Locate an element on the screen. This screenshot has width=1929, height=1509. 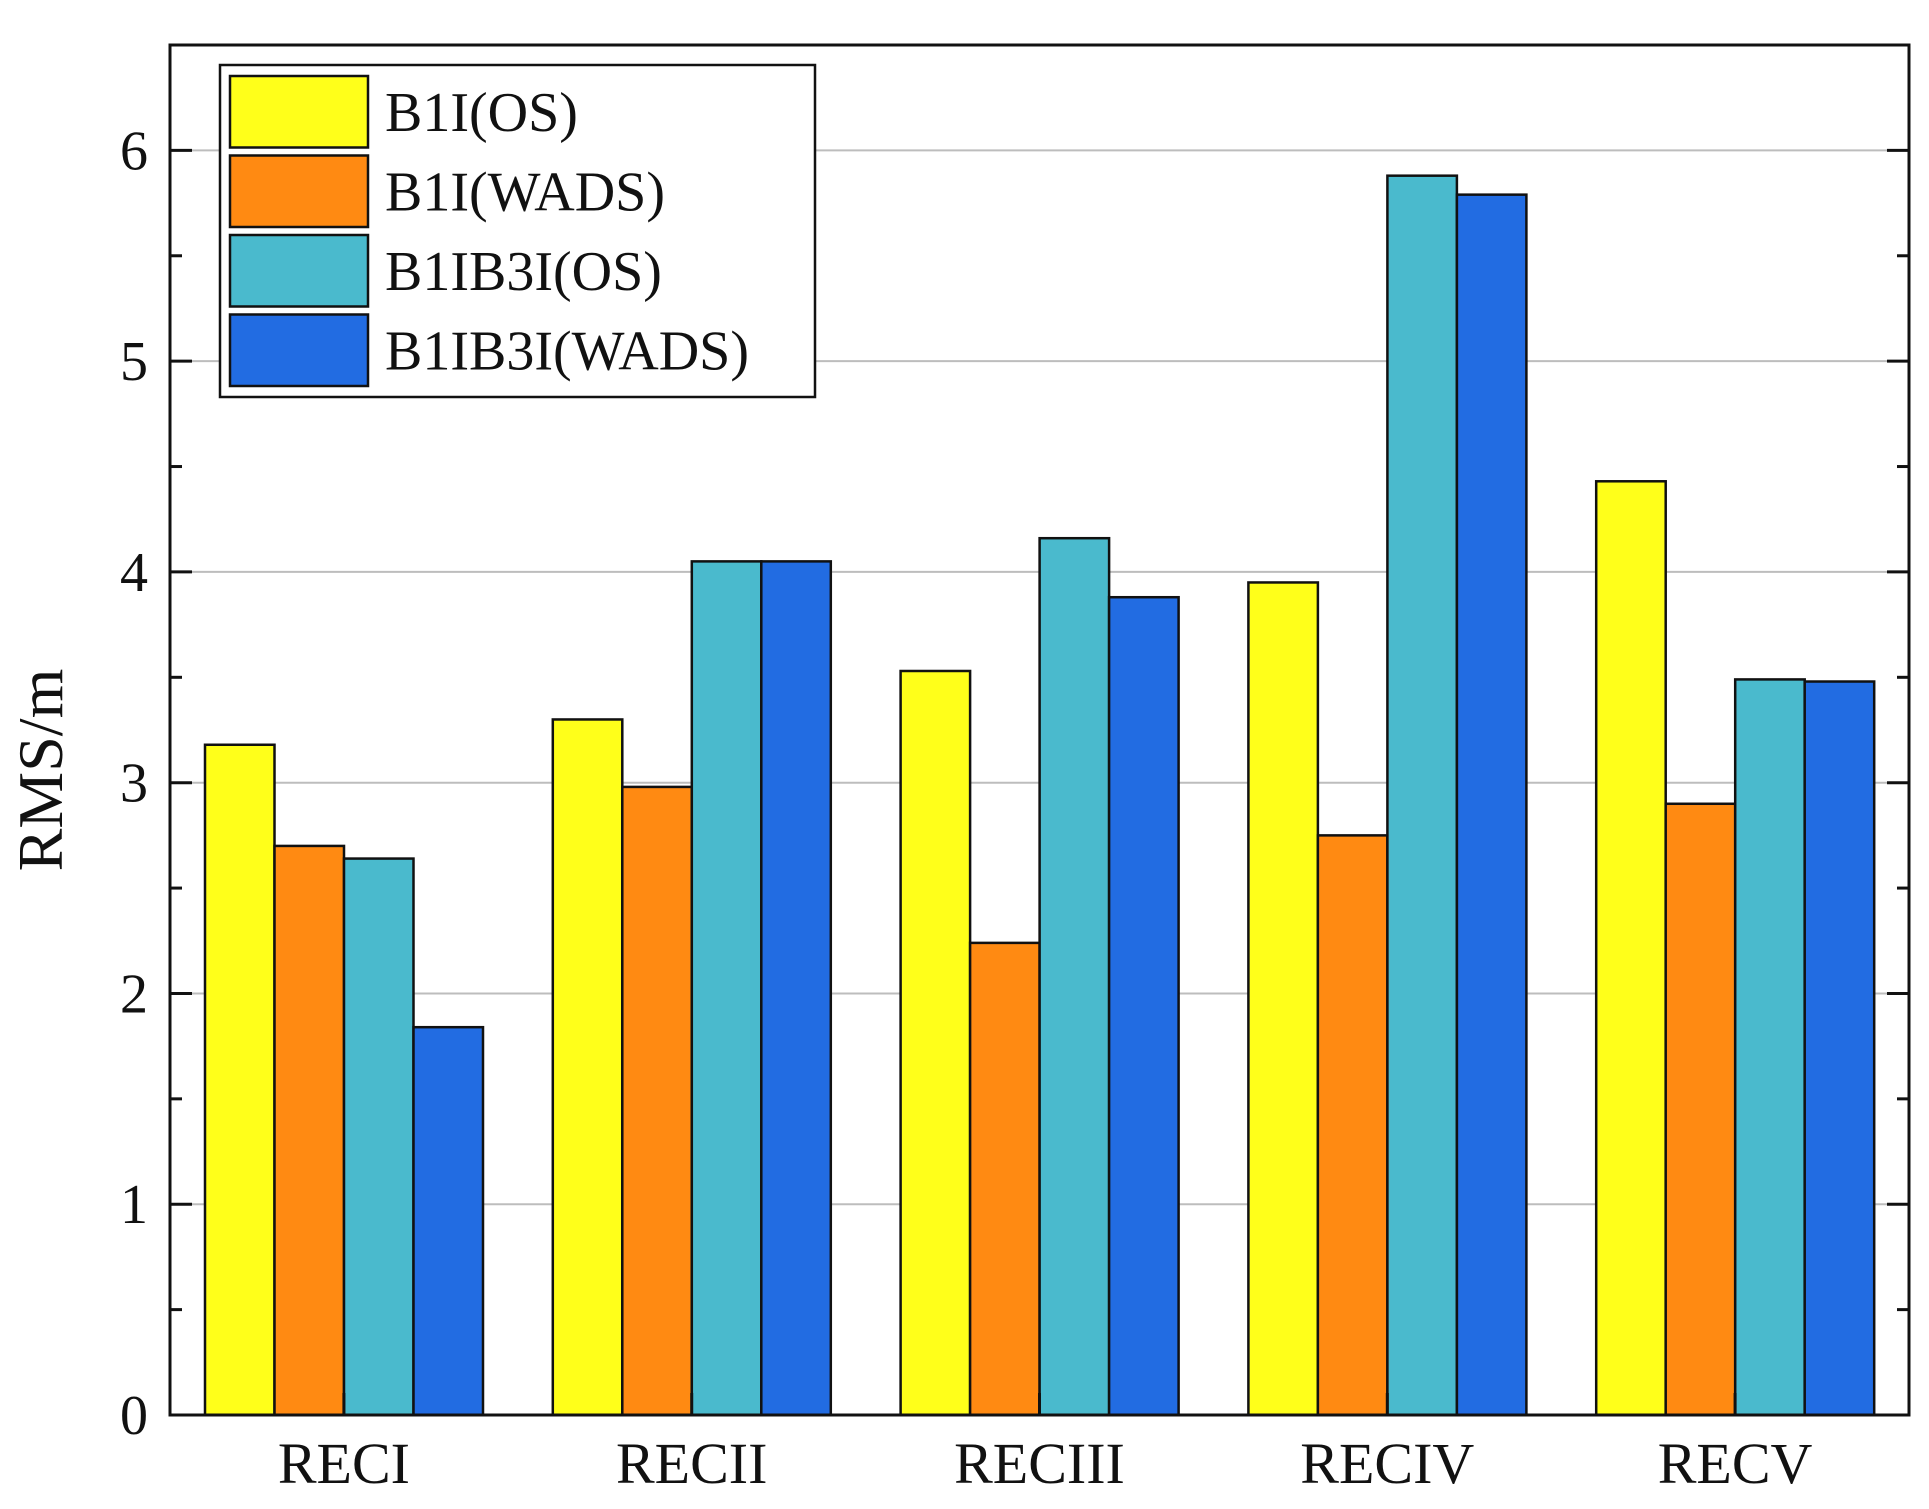
y-tick-labels: 0 1 2 3 4 5 6 is located at coordinates (134, 783).